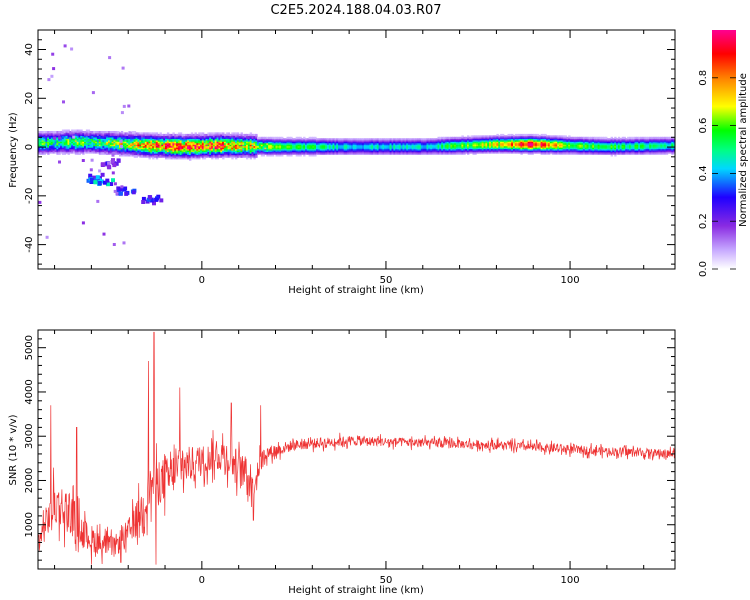  Describe the element at coordinates (202, 280) in the screenshot. I see `x-tick-label: 0` at that location.